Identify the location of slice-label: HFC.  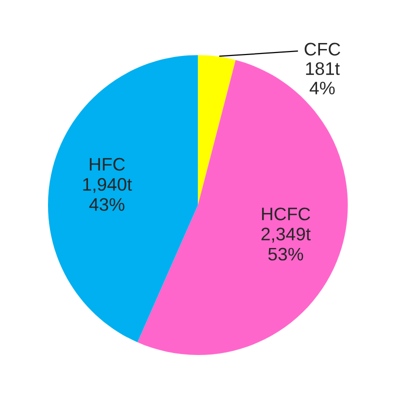
(107, 164).